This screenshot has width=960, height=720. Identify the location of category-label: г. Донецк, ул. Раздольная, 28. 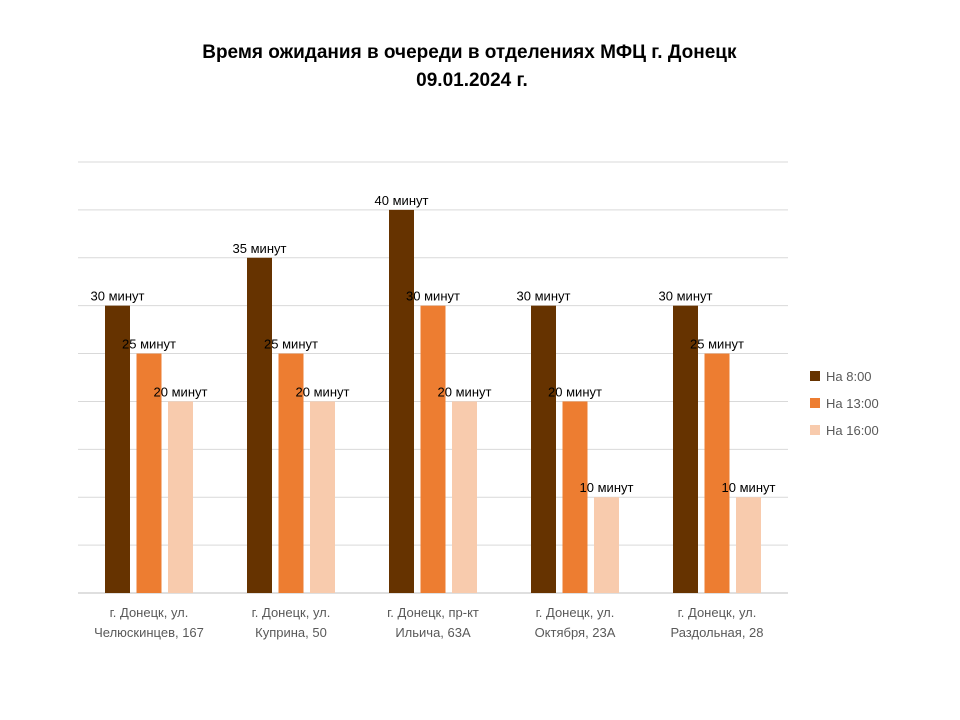
(716, 622).